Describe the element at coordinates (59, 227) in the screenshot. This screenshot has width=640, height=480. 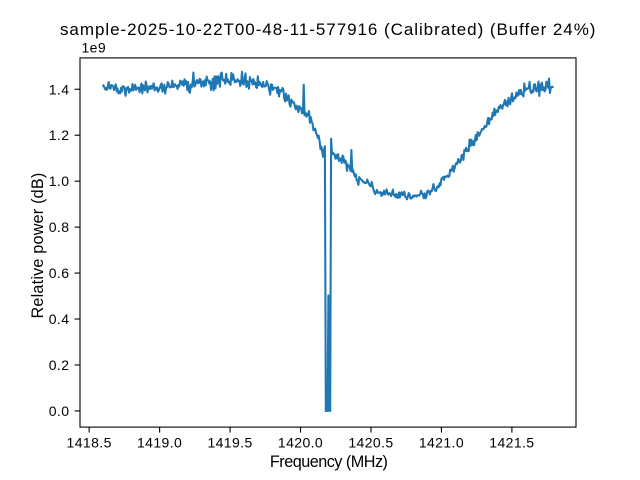
I see `svg-text: 0.8` at that location.